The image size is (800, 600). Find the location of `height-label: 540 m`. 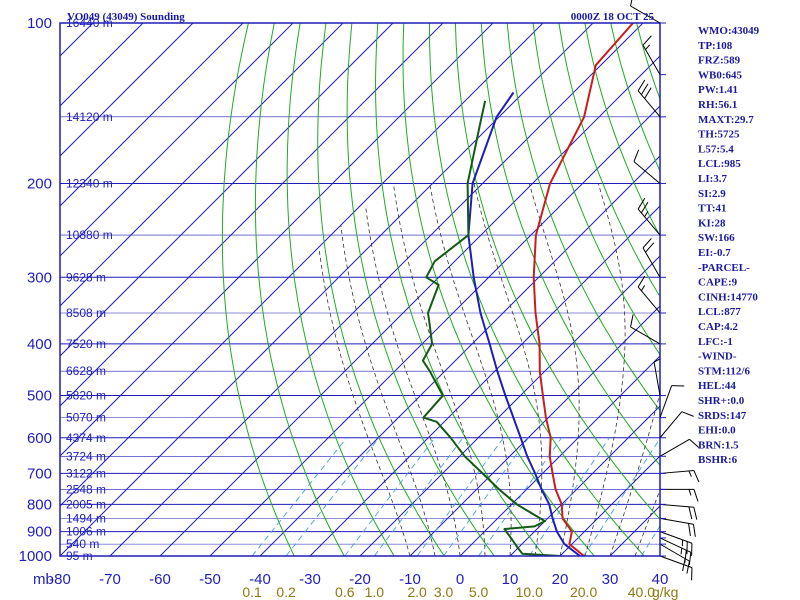

height-label: 540 m is located at coordinates (82, 544).